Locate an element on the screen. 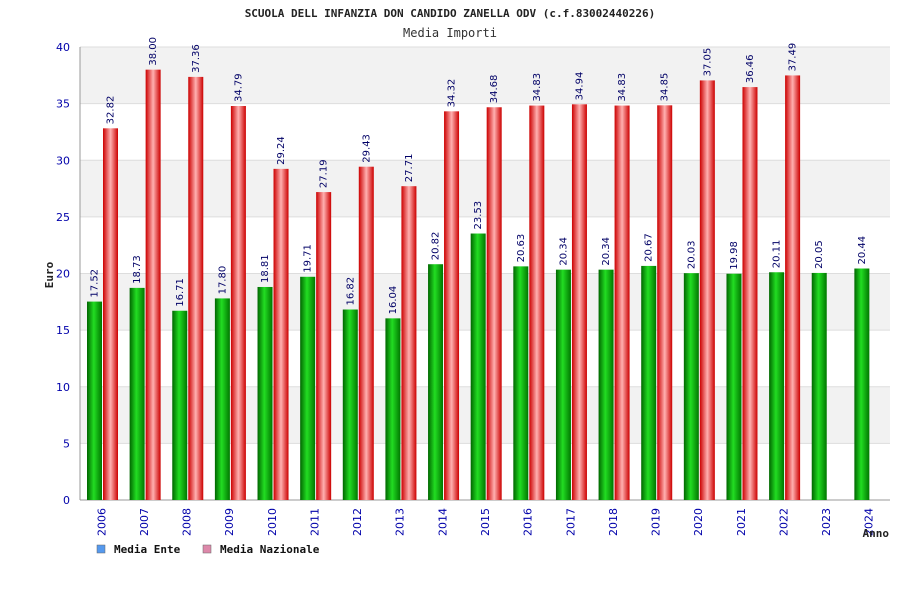  x-tick-label: 2018 is located at coordinates (613, 522).